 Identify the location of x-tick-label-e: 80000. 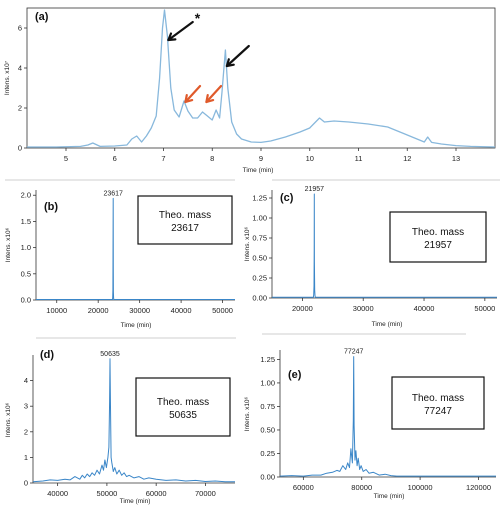
(361, 487).